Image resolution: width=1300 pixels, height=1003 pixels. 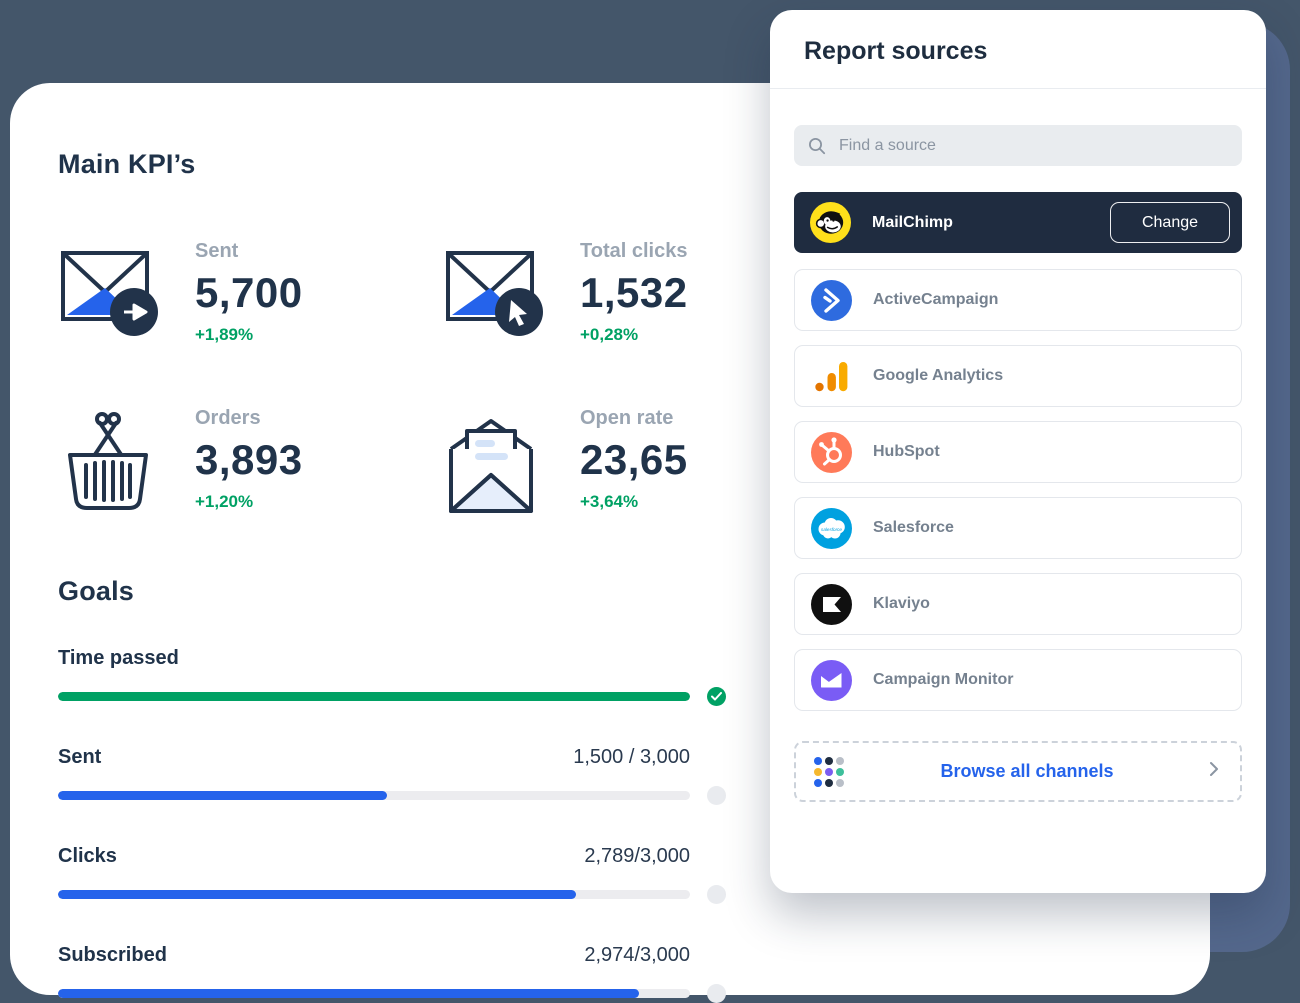 I want to click on salesforce-icon: salesforce, so click(x=831, y=528).